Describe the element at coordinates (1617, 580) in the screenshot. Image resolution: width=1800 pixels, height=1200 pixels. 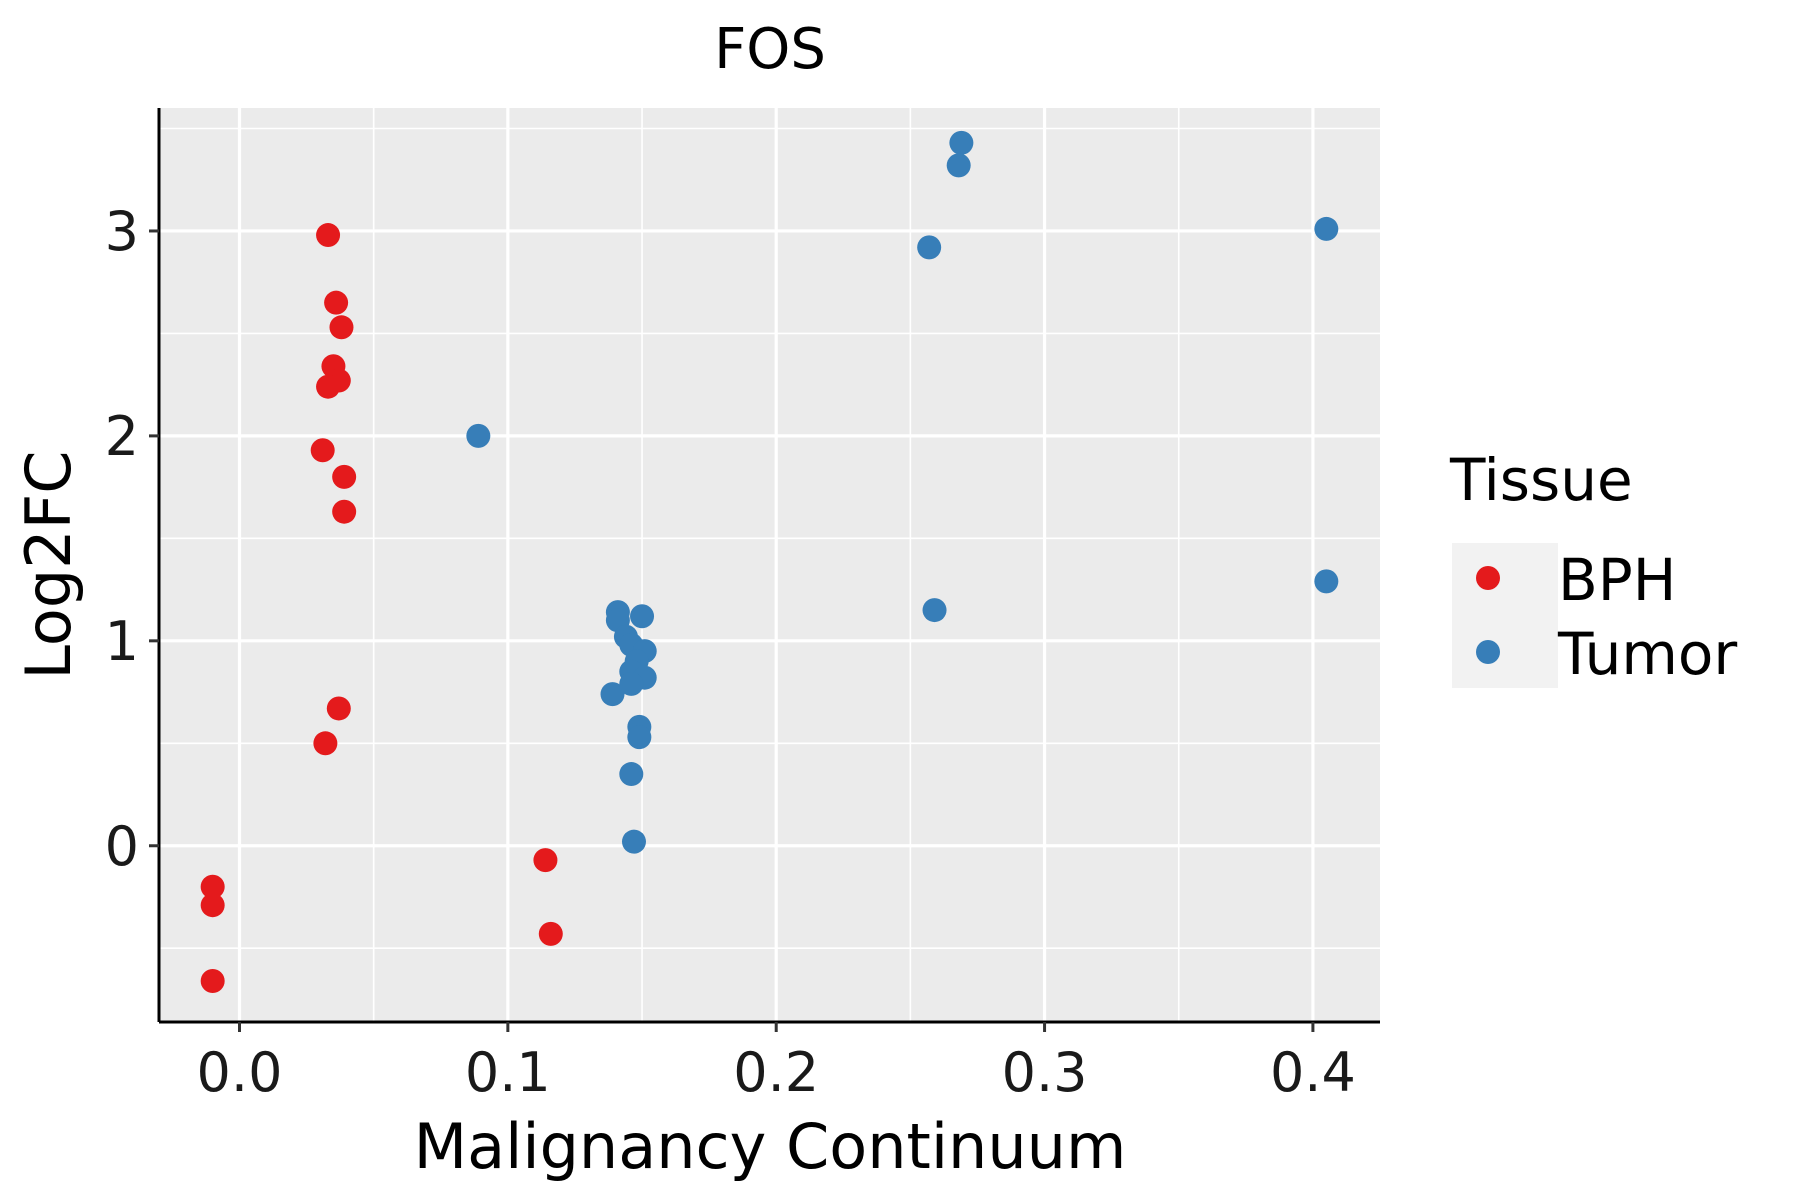
I see `legend-bph-label: BPH` at that location.